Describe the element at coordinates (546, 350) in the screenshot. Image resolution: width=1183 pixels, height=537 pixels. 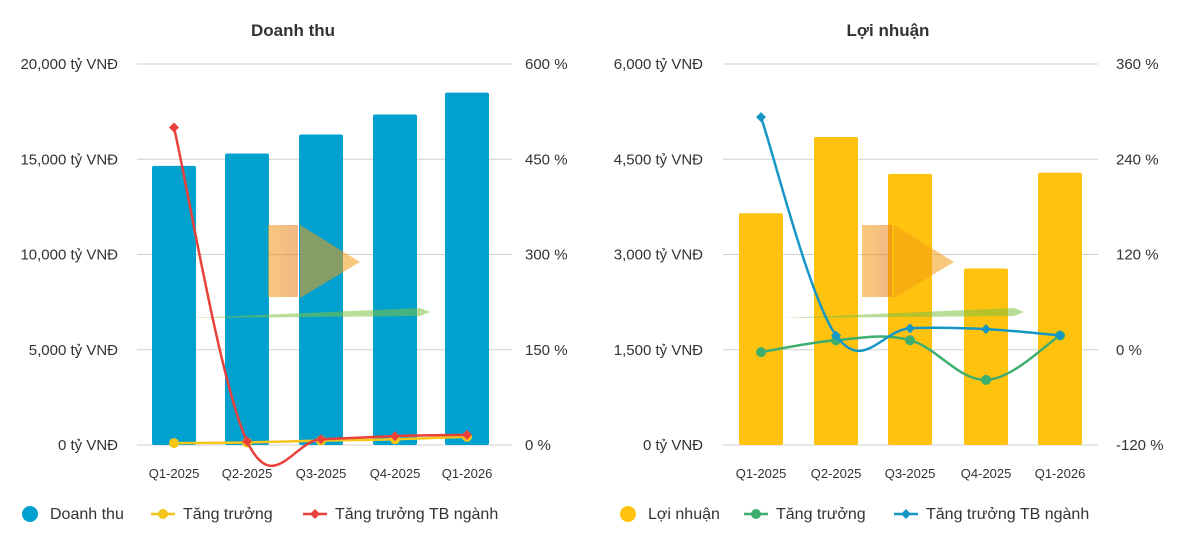
I see `y2-tick-label: 150 %` at that location.